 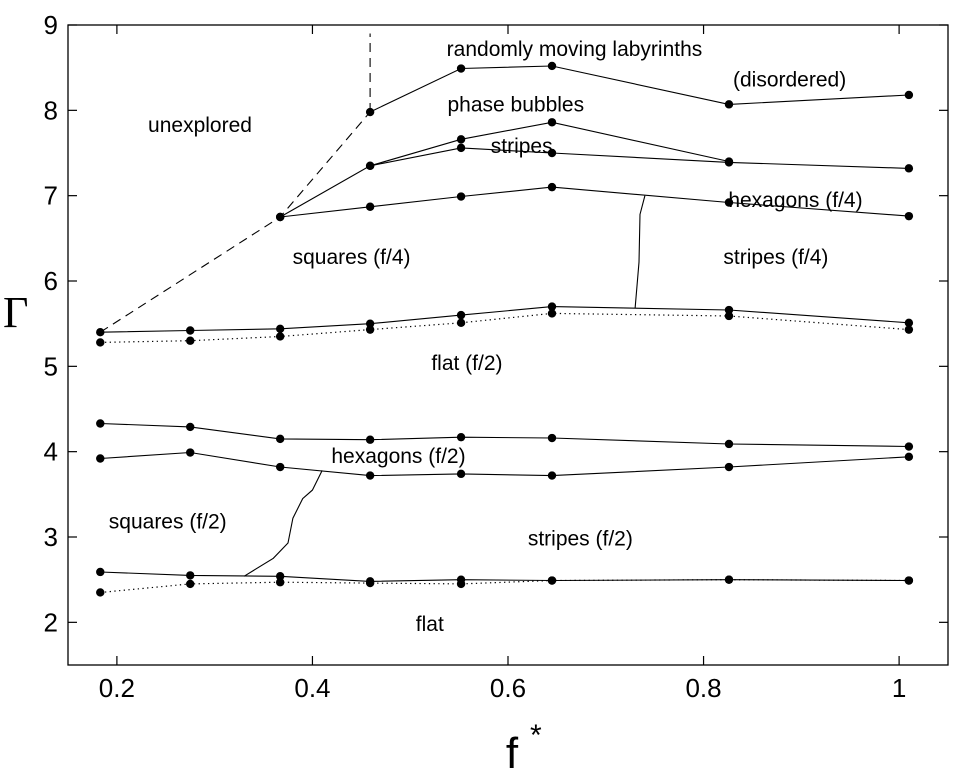 What do you see at coordinates (504, 576) in the screenshot?
I see `series-line-8-solid` at bounding box center [504, 576].